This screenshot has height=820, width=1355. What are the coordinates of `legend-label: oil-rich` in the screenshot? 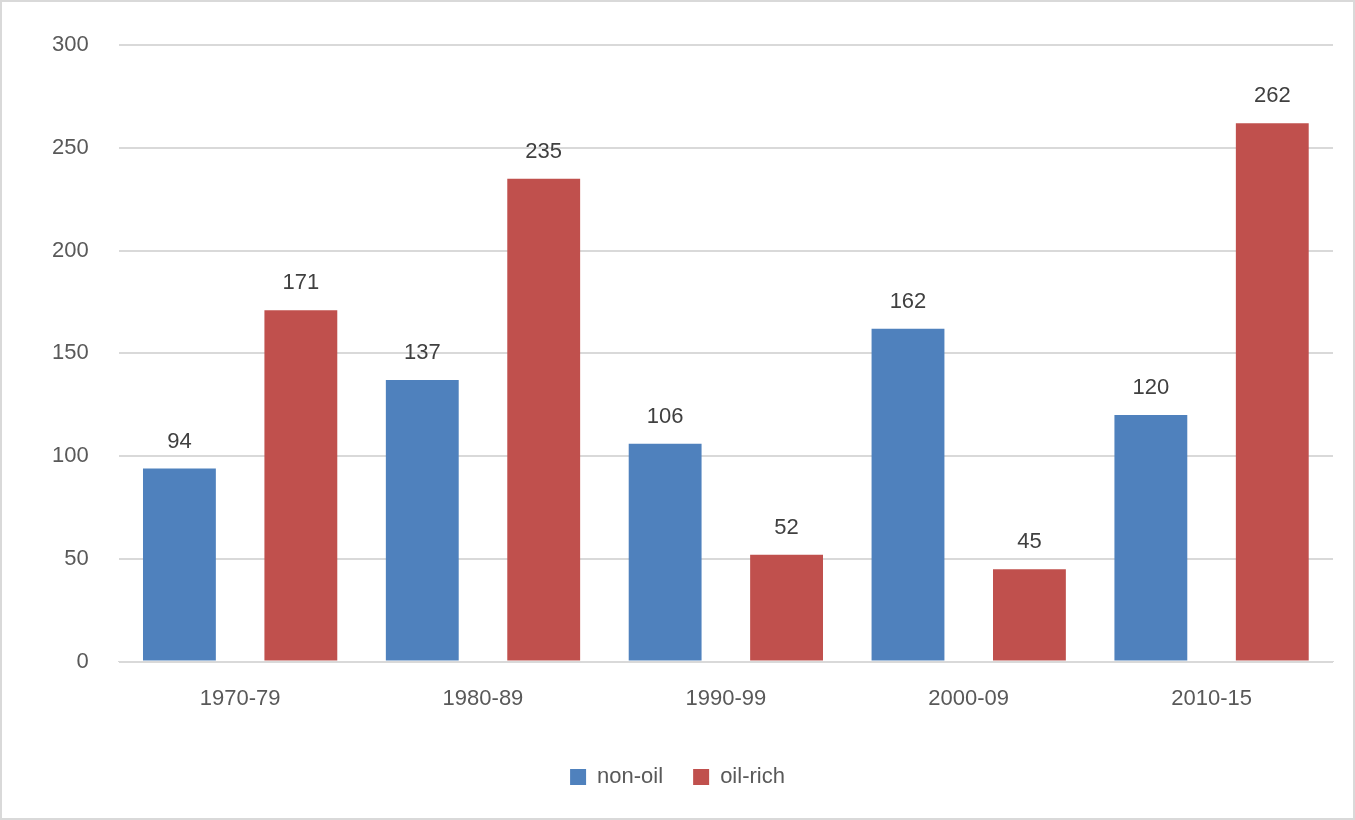 It's located at (752, 776).